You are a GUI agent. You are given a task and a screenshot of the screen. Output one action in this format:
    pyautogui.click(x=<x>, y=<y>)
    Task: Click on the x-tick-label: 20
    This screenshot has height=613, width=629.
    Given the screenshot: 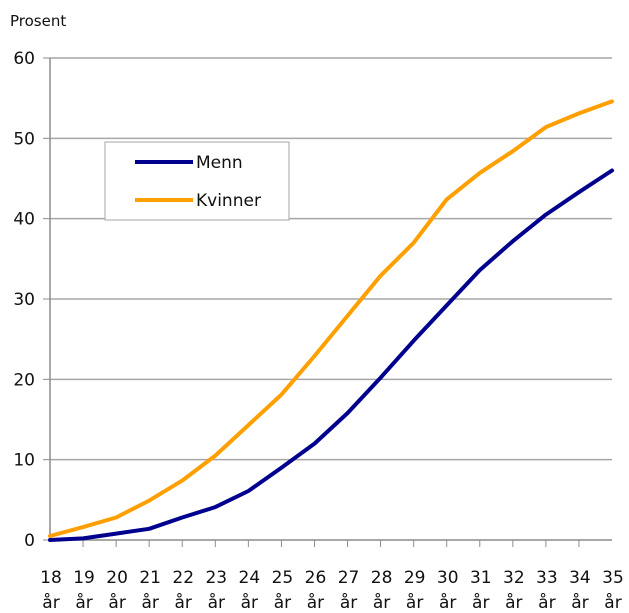 What is the action you would take?
    pyautogui.click(x=117, y=578)
    